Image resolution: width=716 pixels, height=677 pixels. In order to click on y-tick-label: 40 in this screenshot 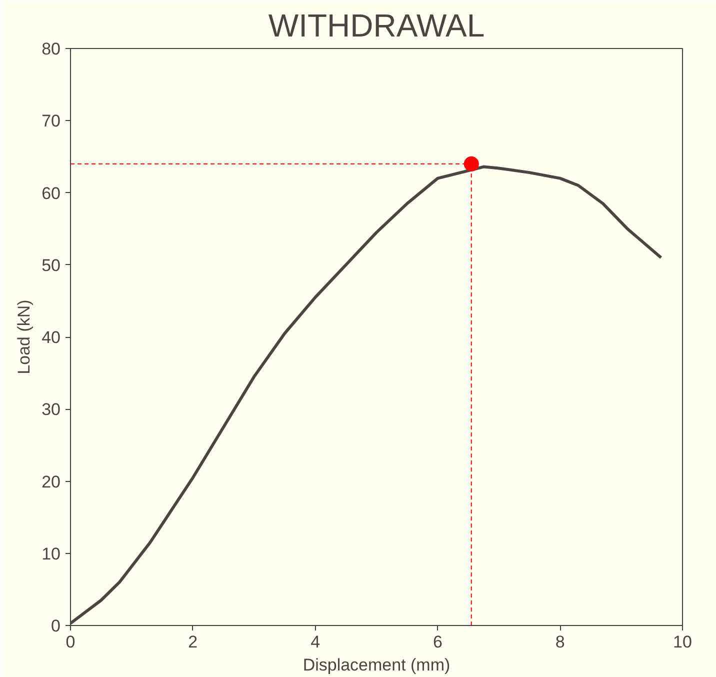, I will do `click(51, 337)`.